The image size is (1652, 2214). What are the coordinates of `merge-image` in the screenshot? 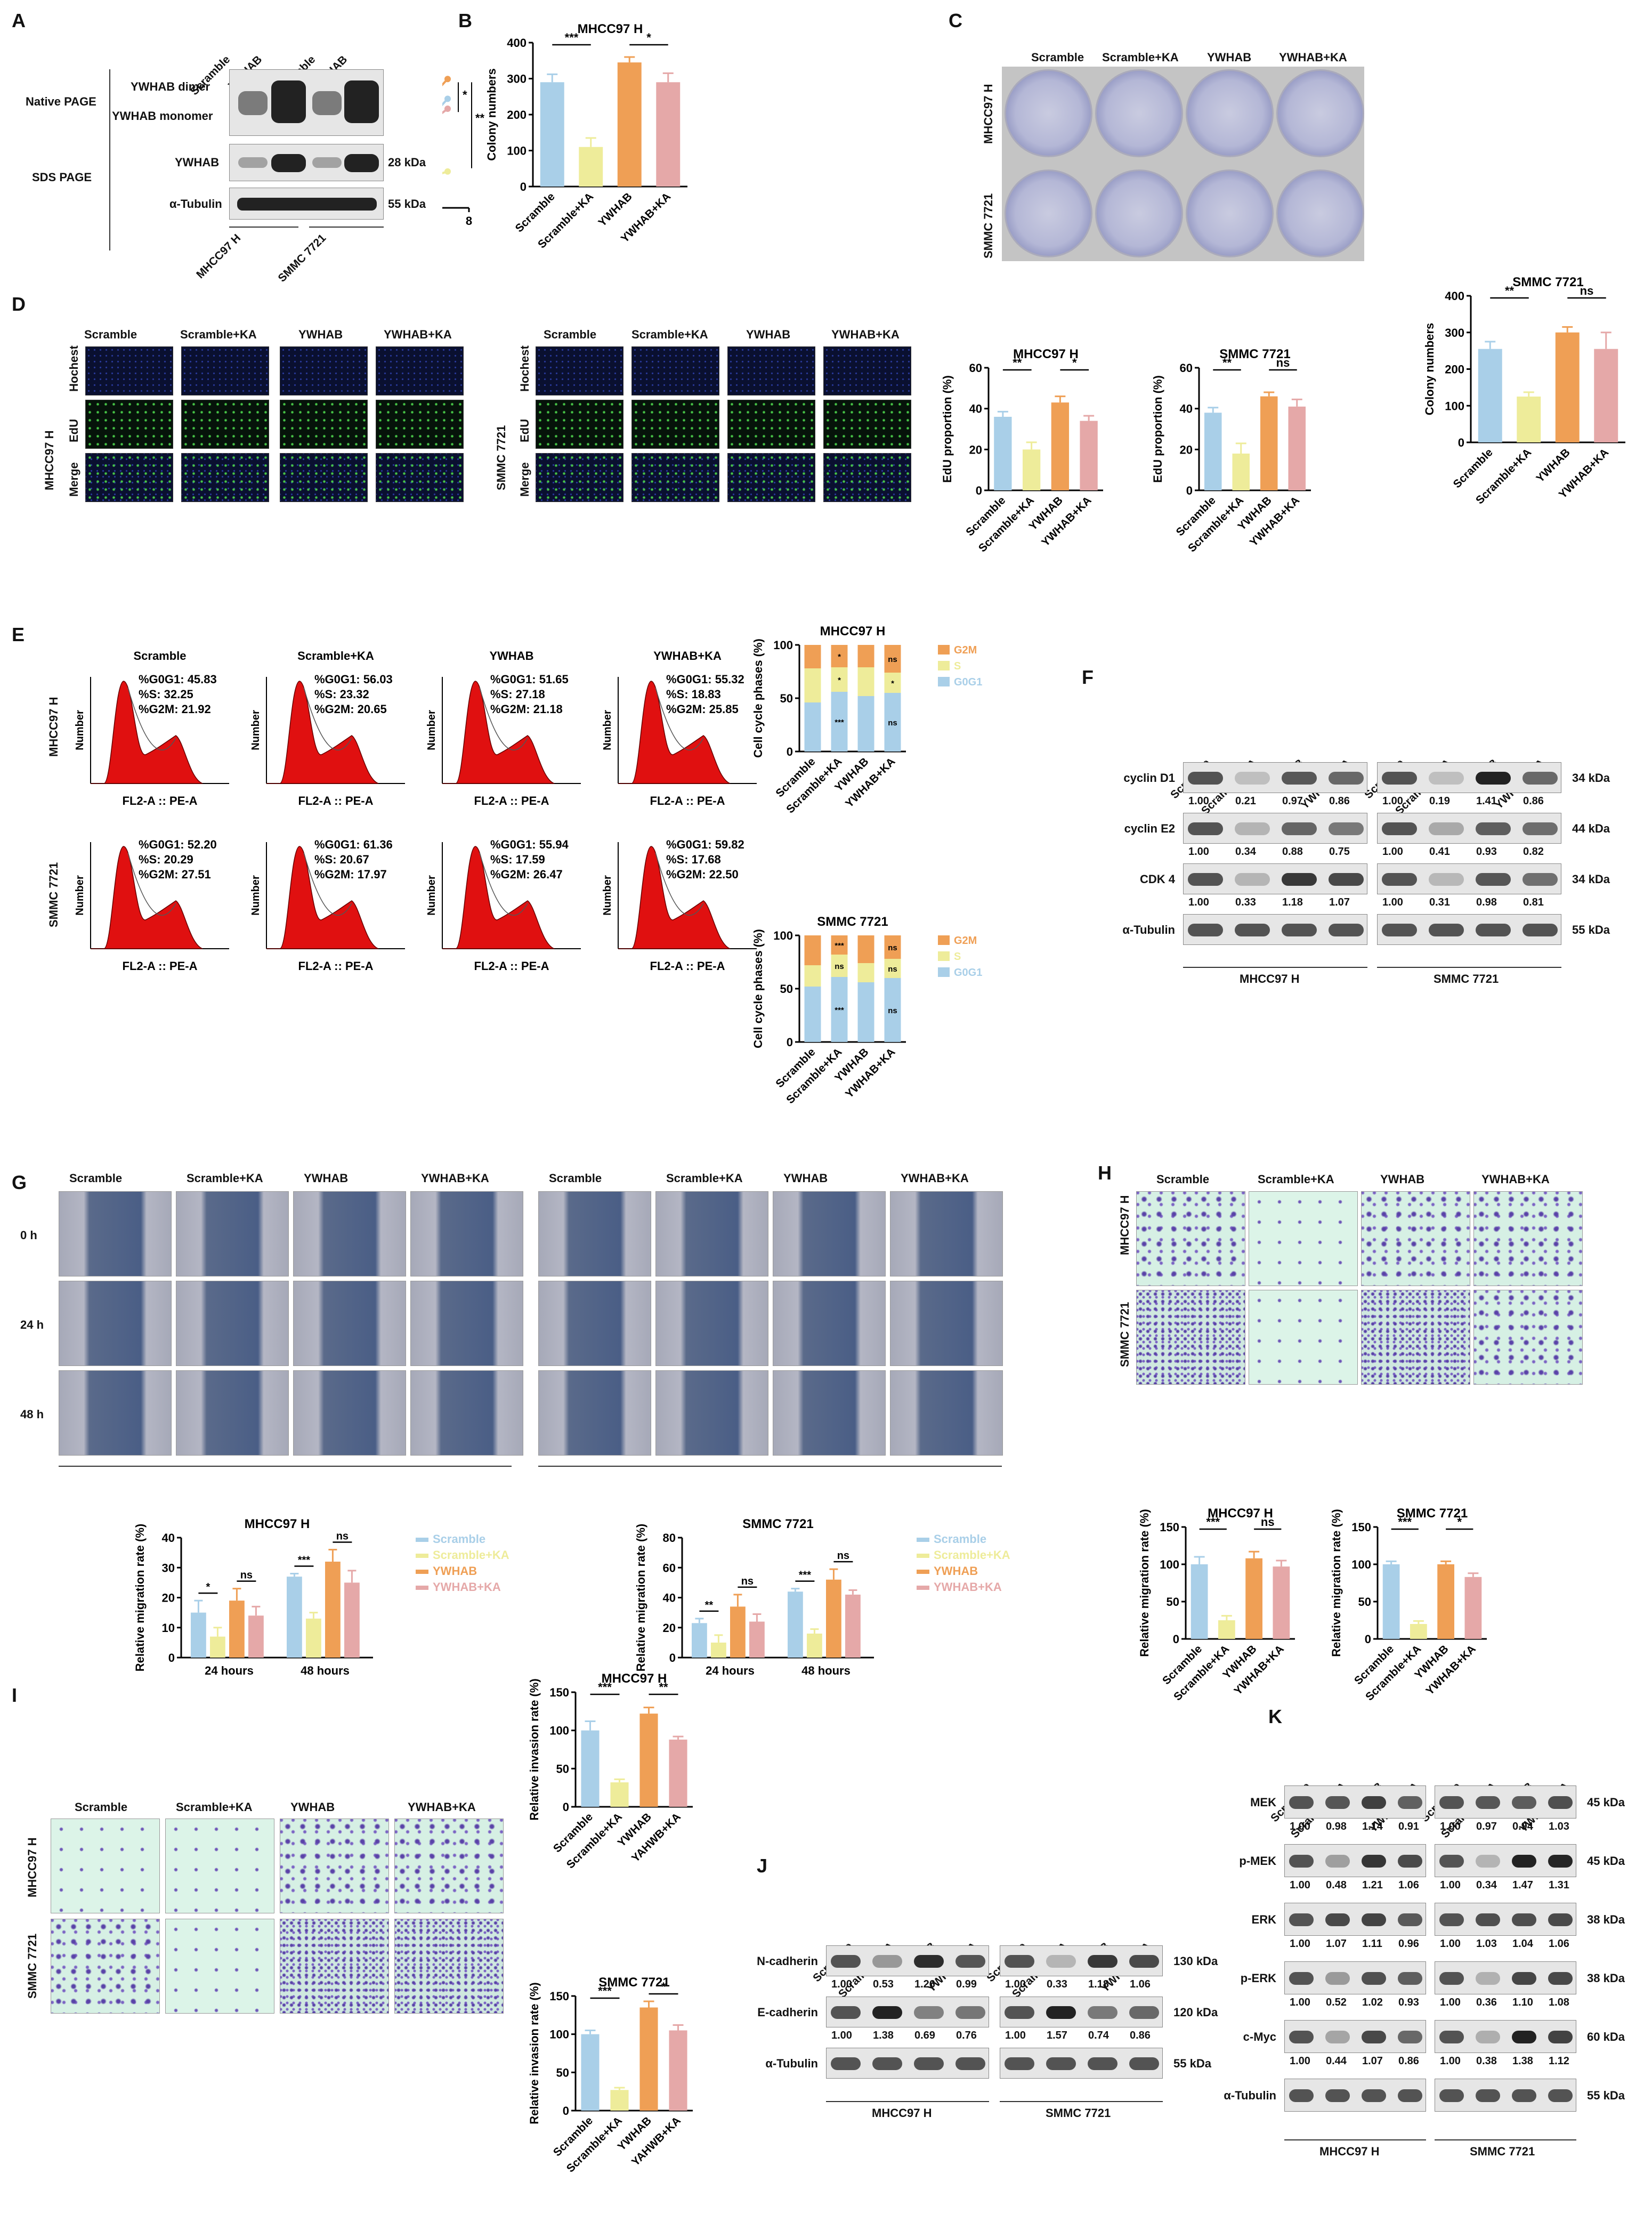 It's located at (225, 477).